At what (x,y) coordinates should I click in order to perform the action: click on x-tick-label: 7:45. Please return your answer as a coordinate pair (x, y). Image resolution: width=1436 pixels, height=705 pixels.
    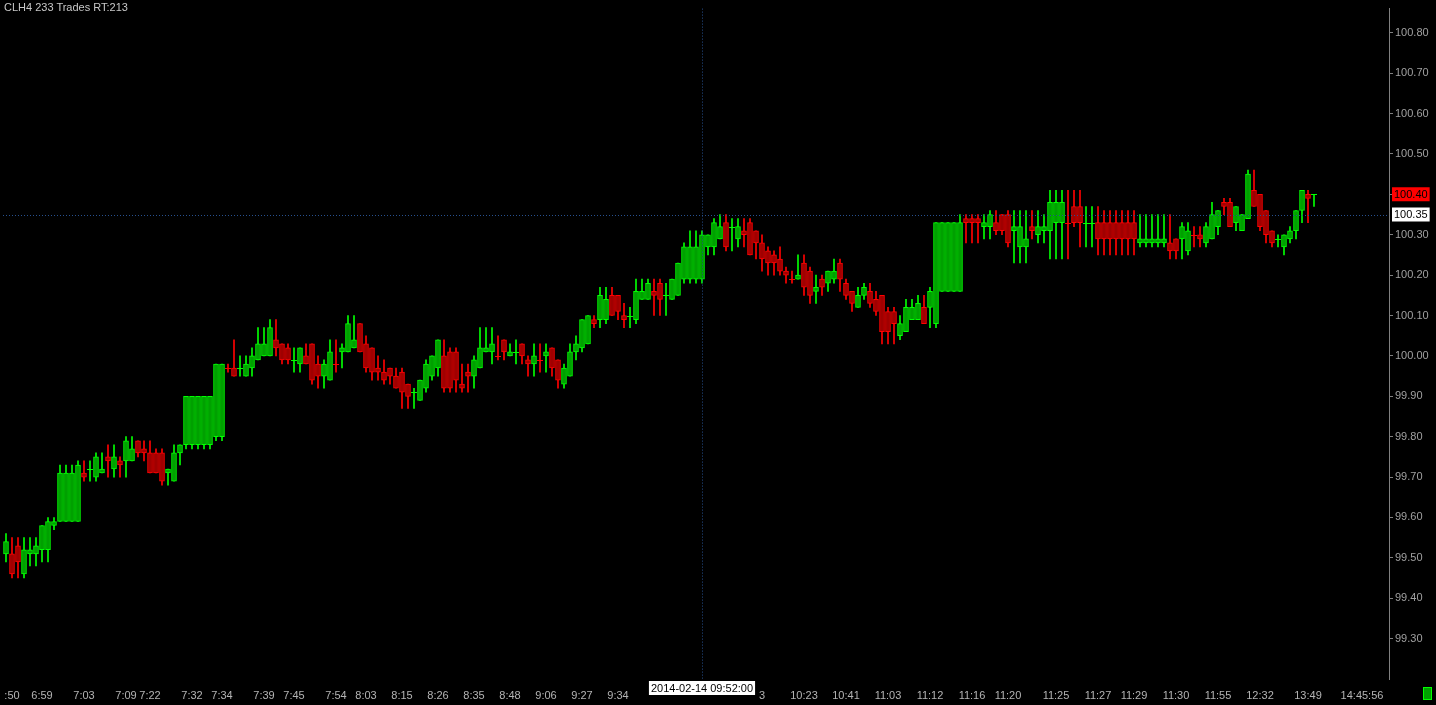
    Looking at the image, I should click on (294, 694).